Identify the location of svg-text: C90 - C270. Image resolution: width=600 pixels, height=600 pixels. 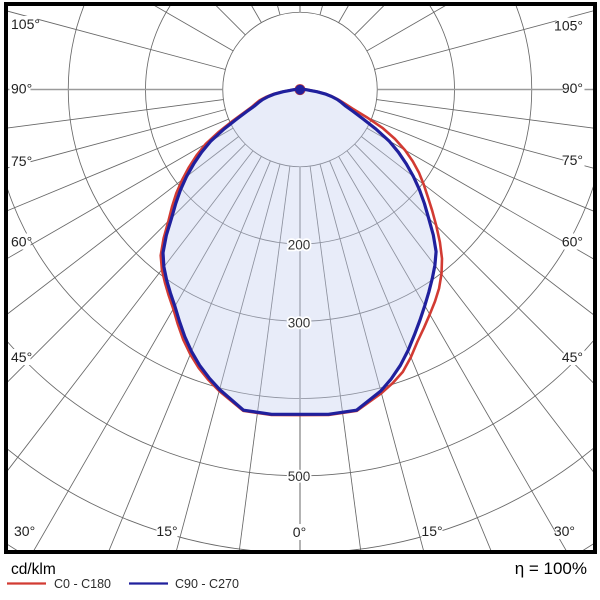
(207, 584).